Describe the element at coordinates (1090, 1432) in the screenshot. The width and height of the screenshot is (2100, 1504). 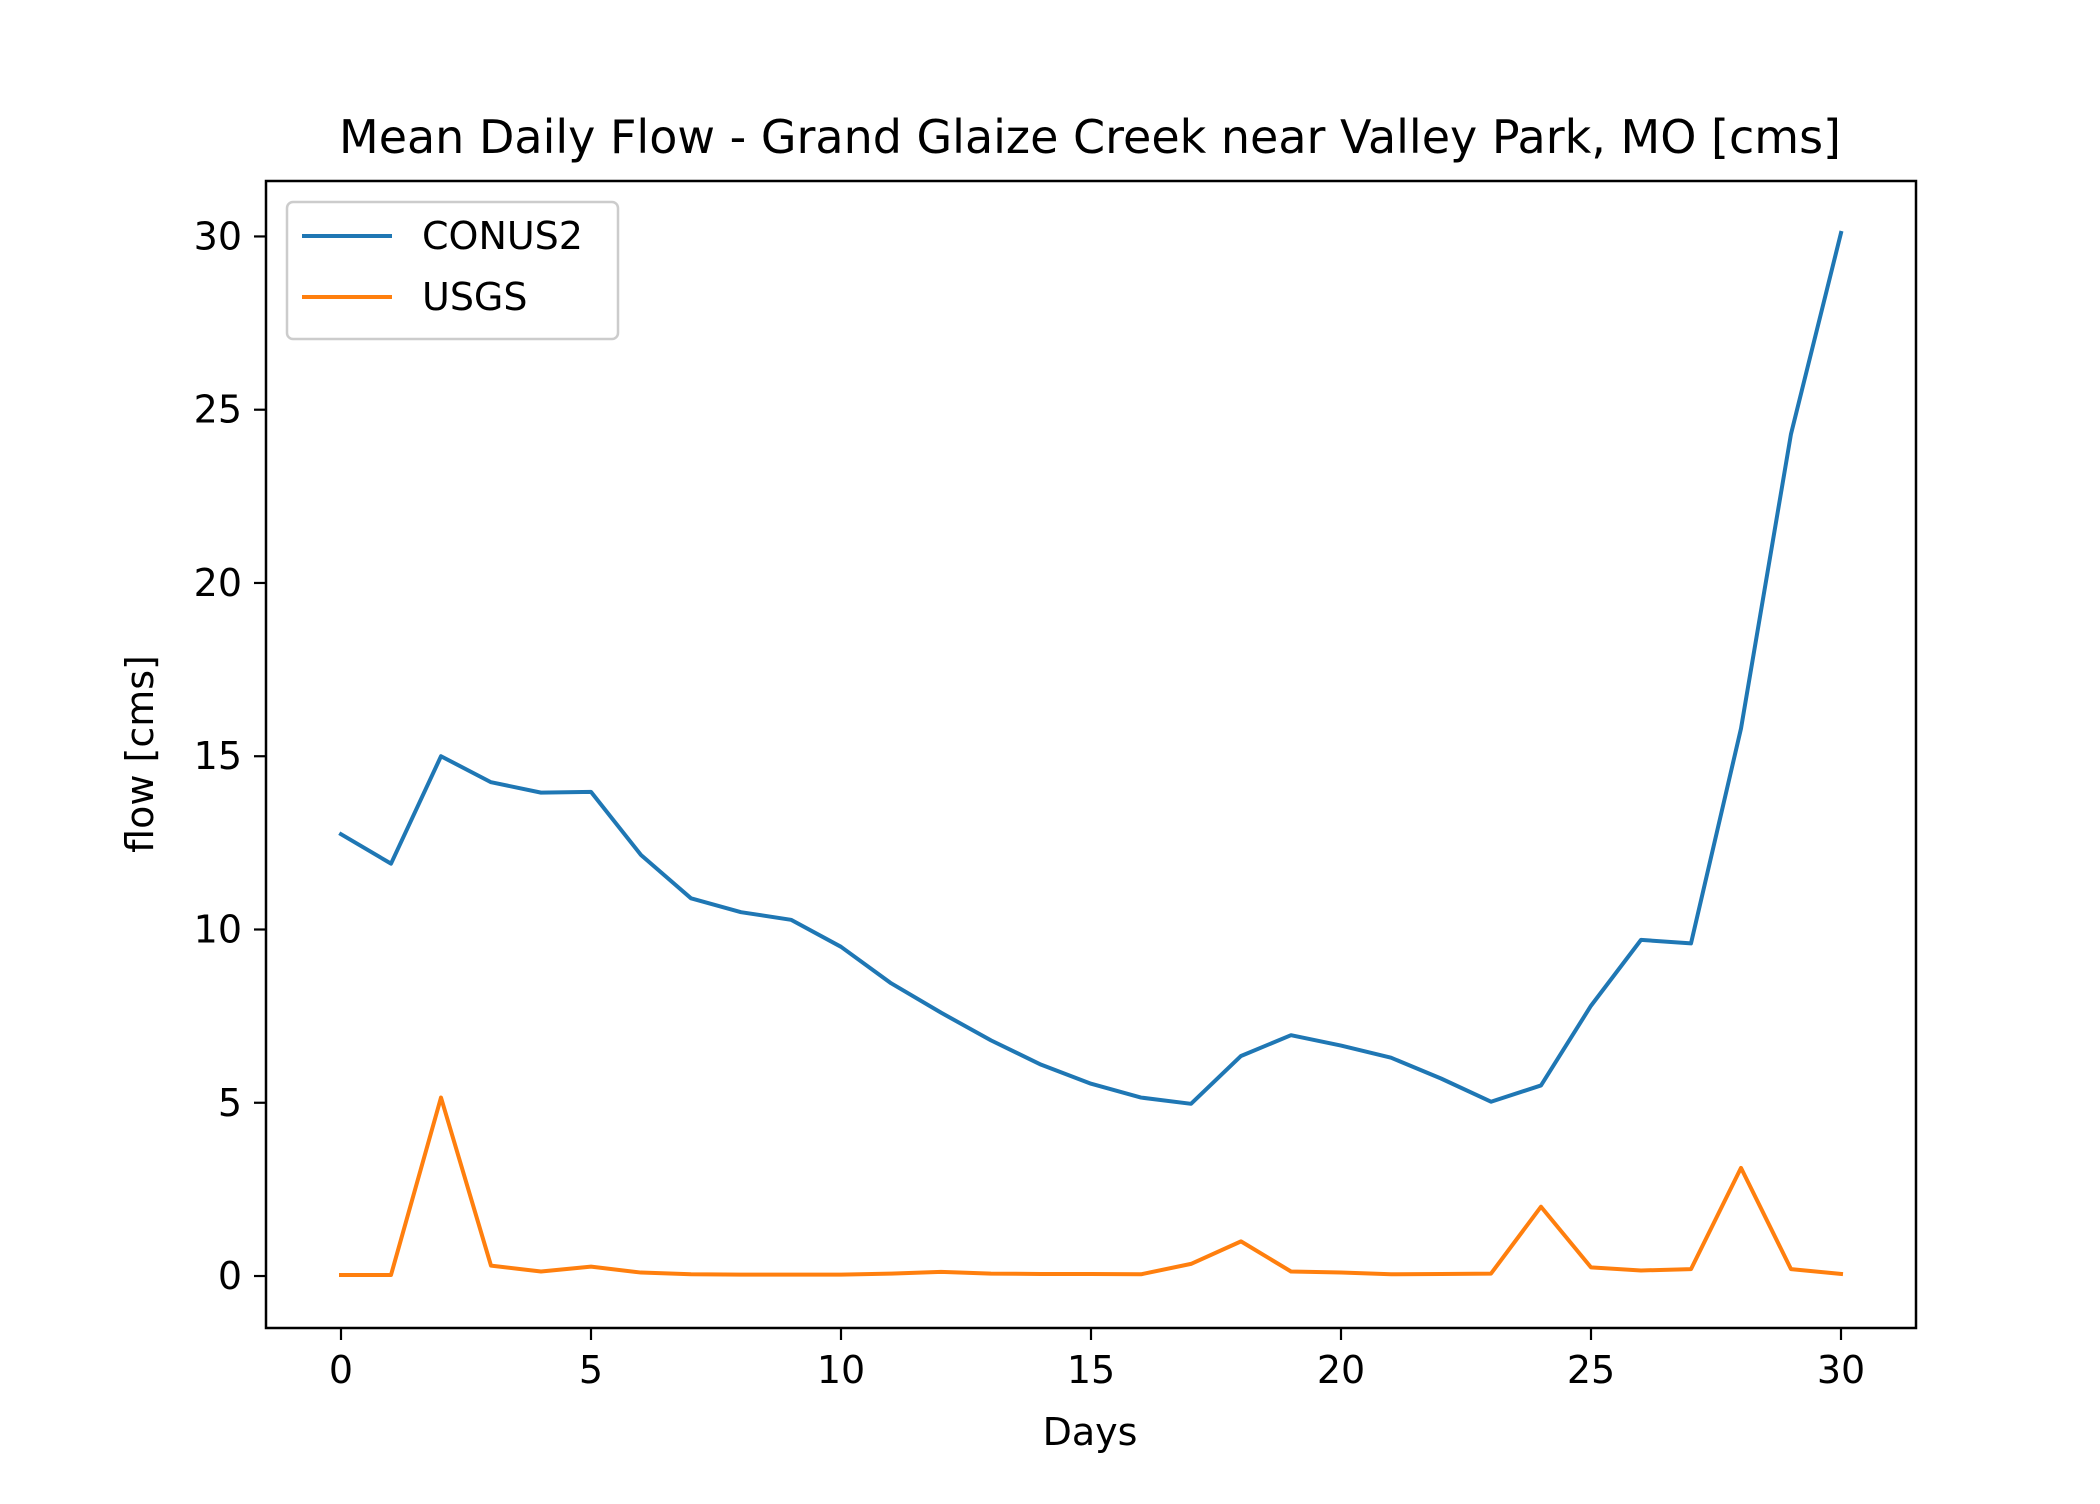
I see `x-axis-label: Days` at that location.